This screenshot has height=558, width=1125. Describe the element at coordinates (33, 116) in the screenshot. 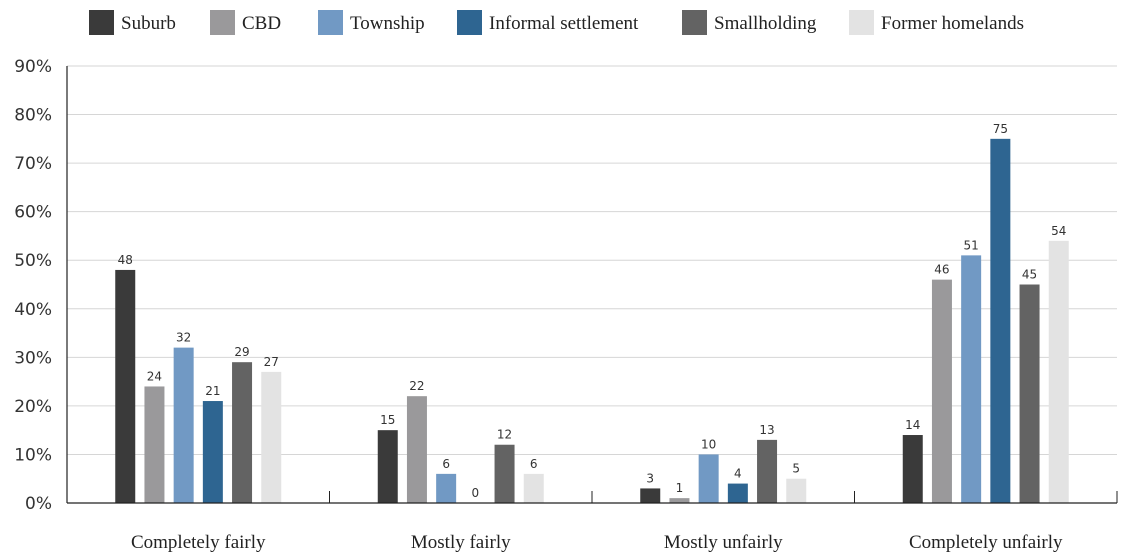

I see `y-tick-label-80: 80%` at that location.